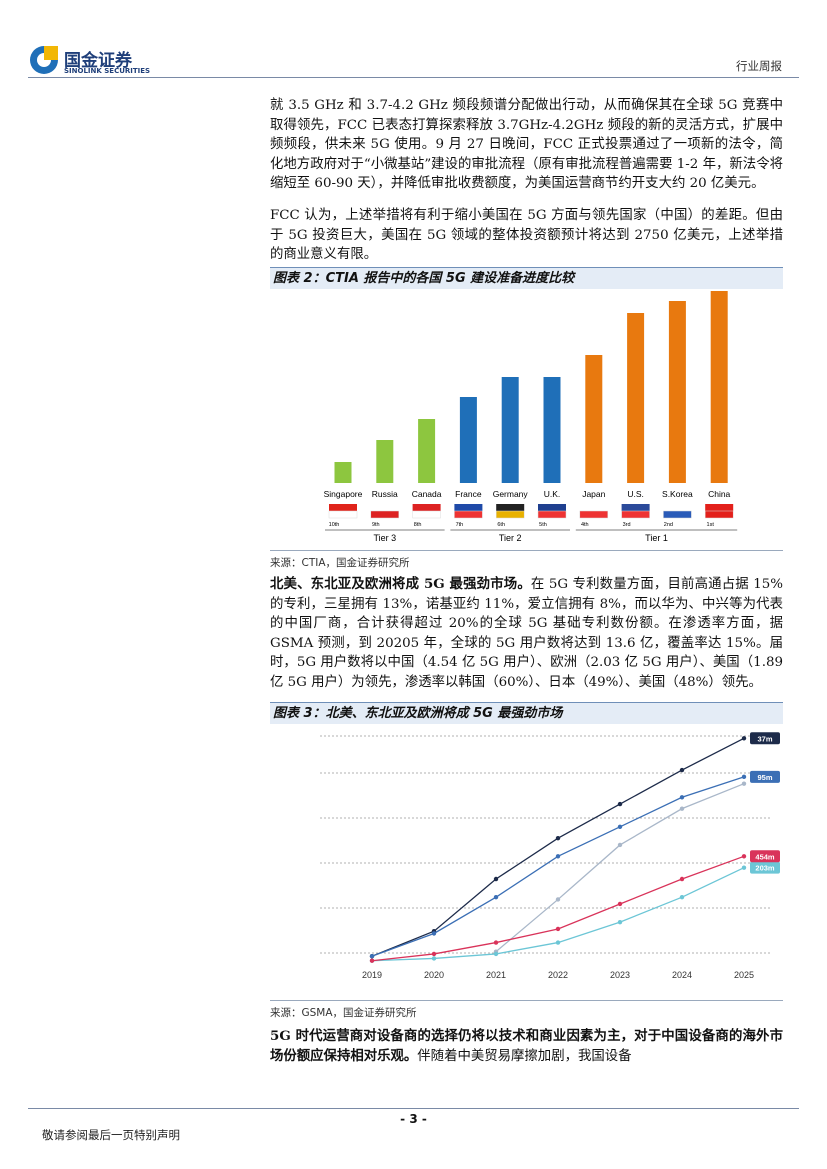 The height and width of the screenshot is (1169, 827). I want to click on report-type: 行业周报, so click(759, 66).